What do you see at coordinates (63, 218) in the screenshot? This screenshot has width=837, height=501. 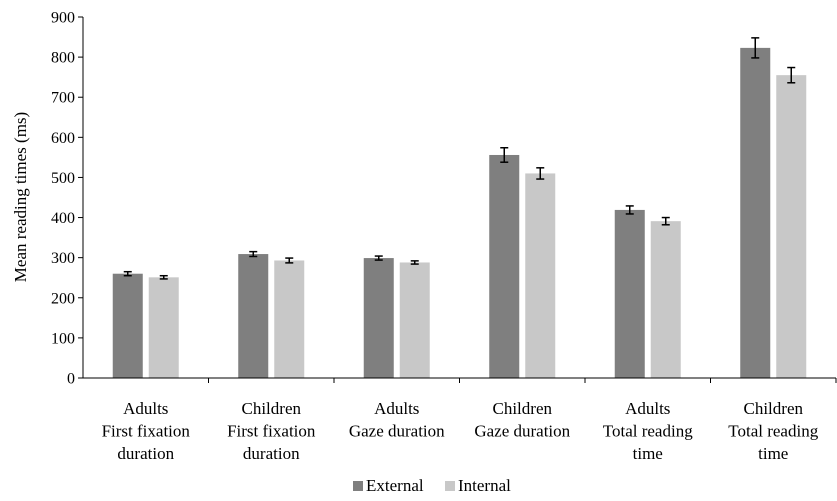 I see `y-tick-label: 400` at bounding box center [63, 218].